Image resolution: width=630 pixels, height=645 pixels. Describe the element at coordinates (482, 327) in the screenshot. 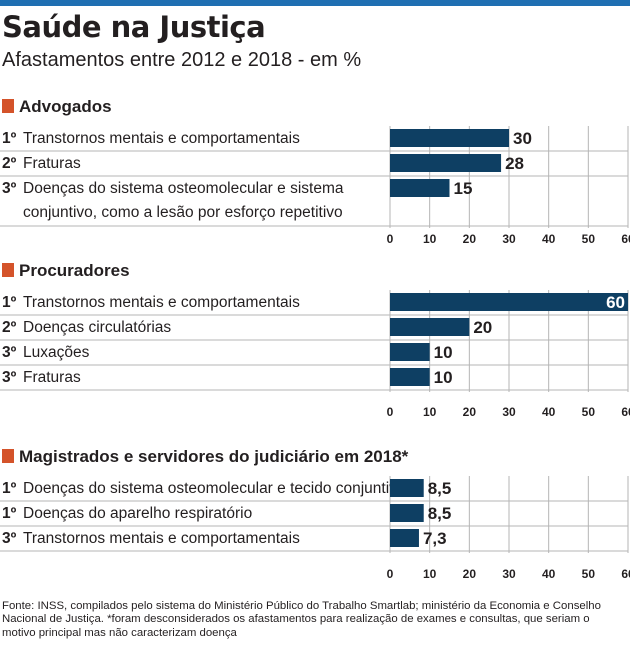

I see `data-label: 20` at that location.